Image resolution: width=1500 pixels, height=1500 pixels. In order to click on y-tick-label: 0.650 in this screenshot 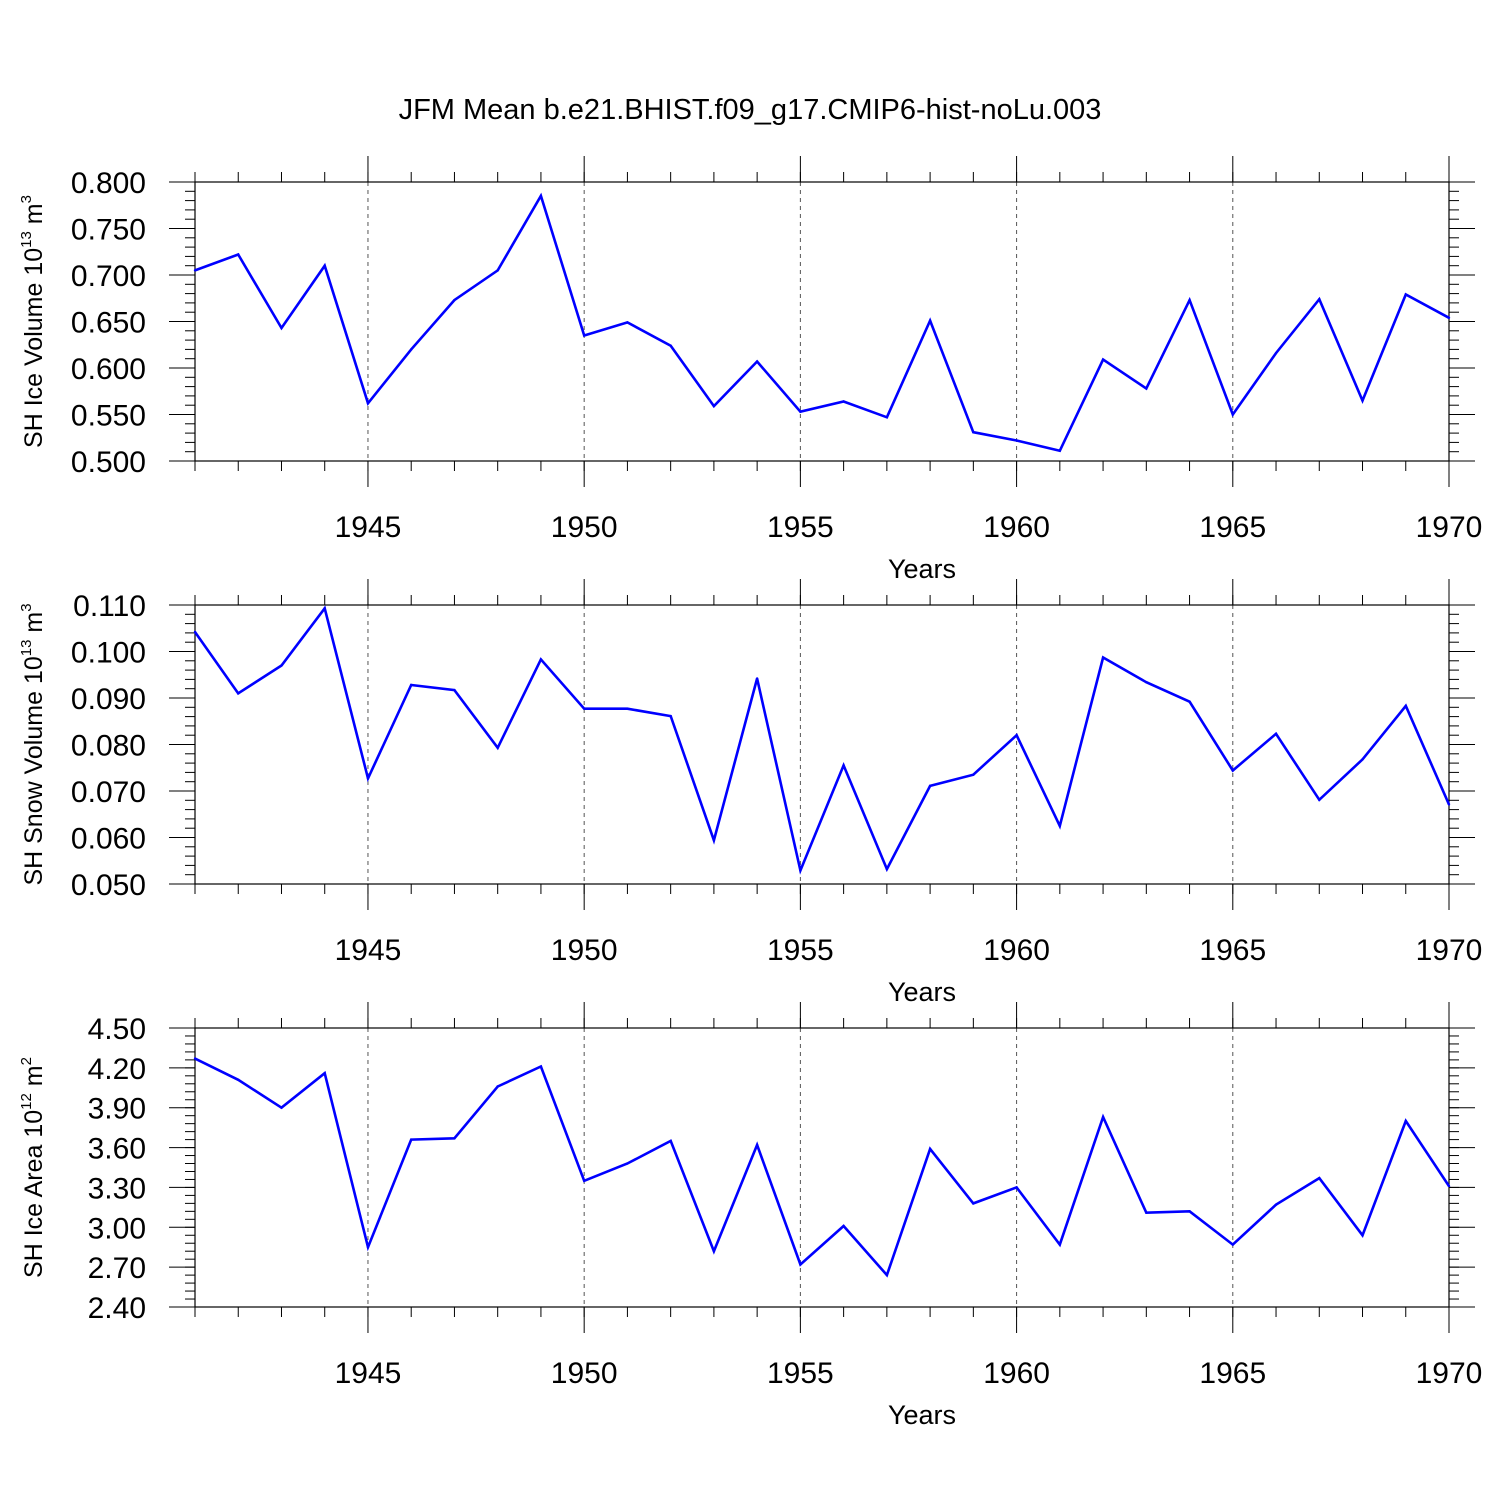, I will do `click(108, 323)`.